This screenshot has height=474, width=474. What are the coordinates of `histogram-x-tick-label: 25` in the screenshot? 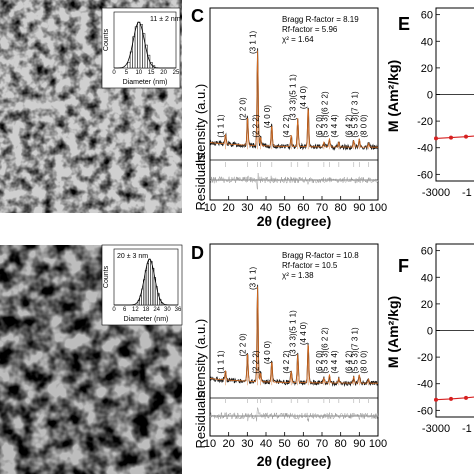 It's located at (176, 73).